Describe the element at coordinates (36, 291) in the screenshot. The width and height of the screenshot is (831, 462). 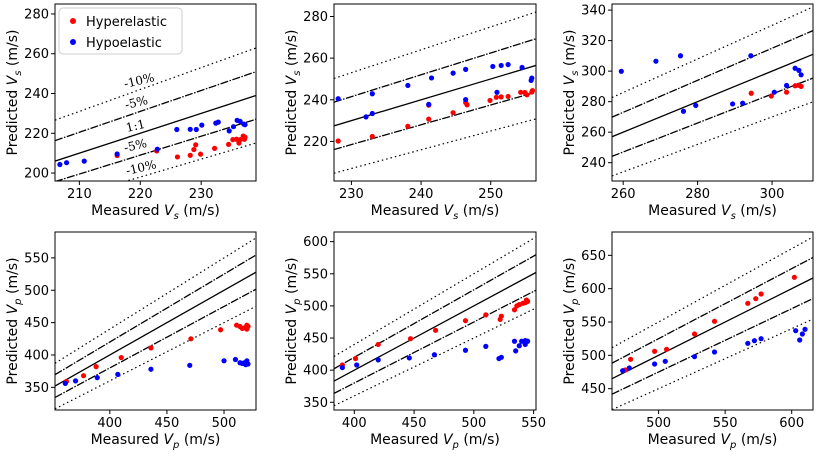
I see `y-tick-label: 500` at that location.